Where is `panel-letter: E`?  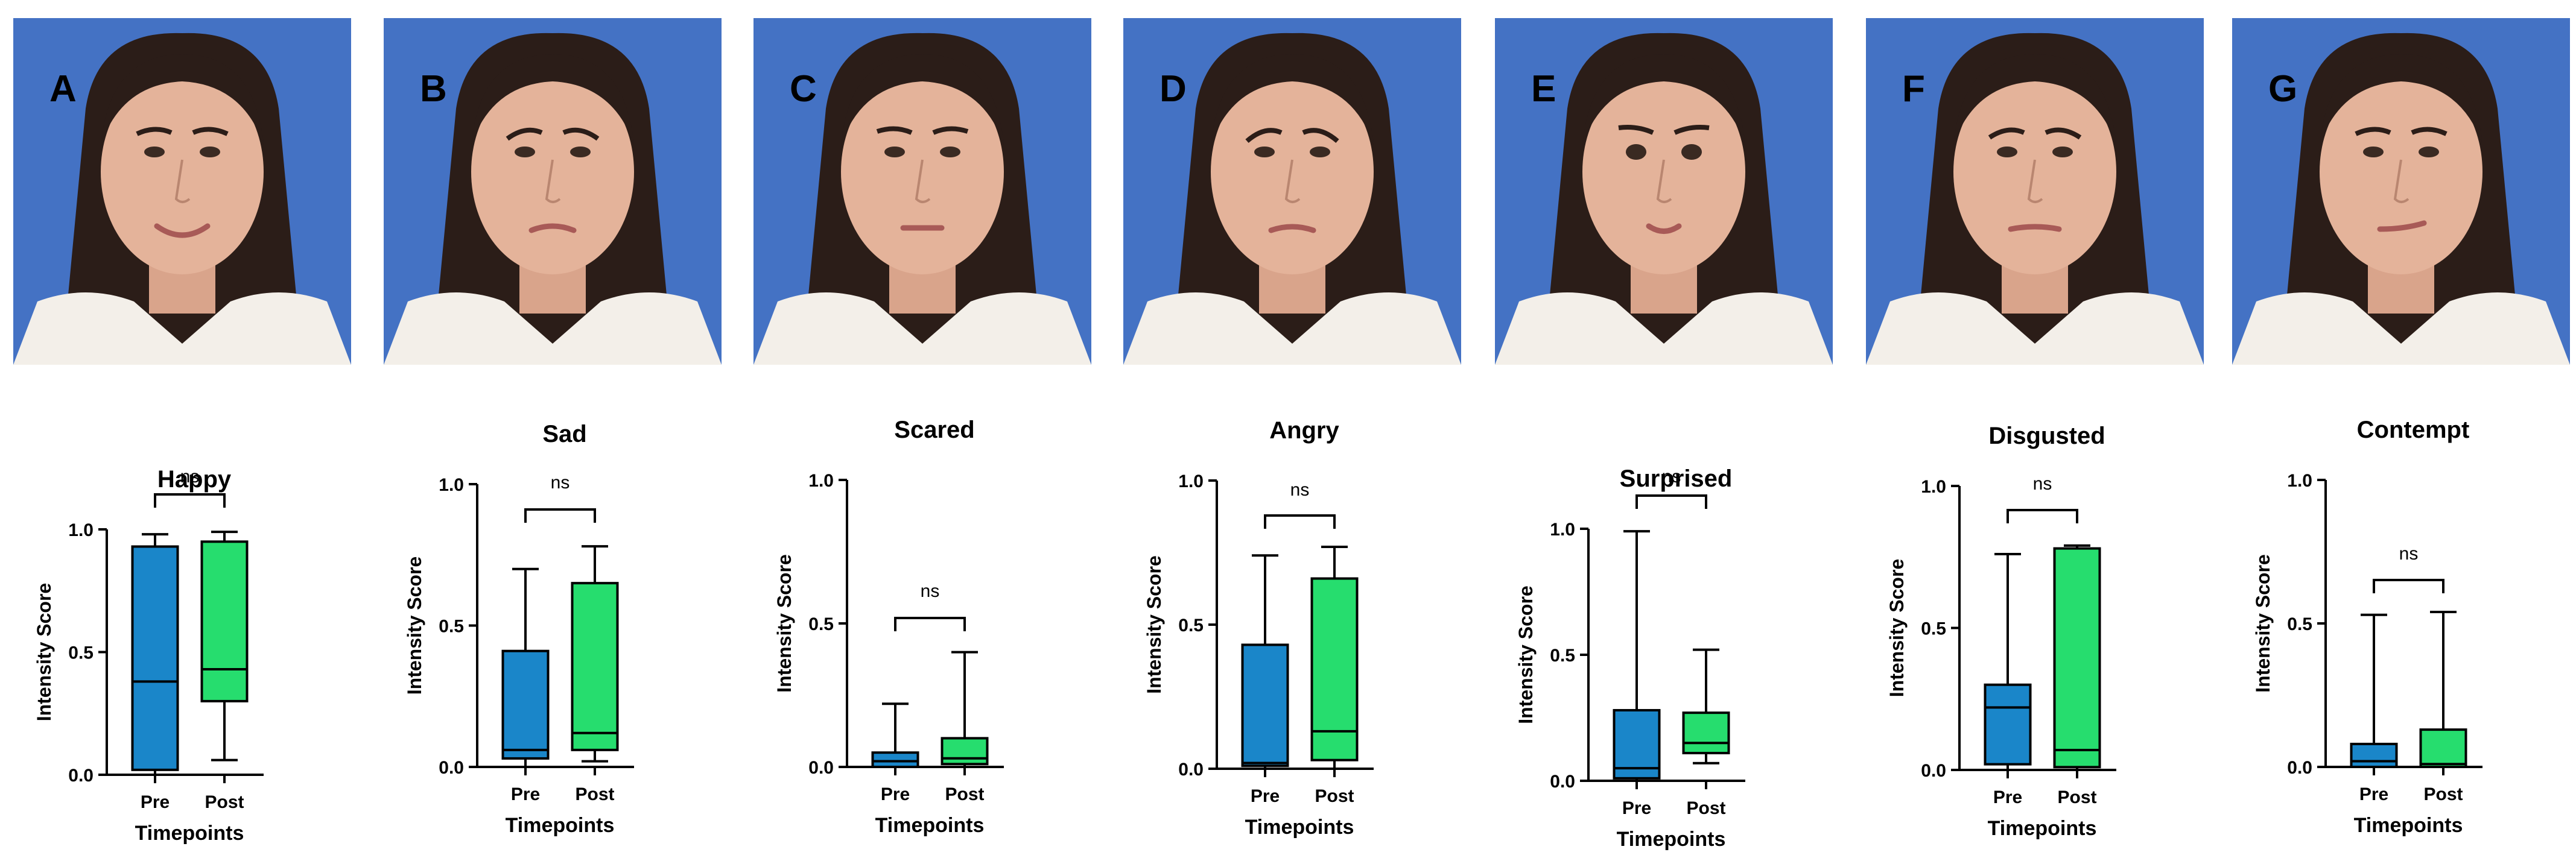
panel-letter: E is located at coordinates (1544, 89).